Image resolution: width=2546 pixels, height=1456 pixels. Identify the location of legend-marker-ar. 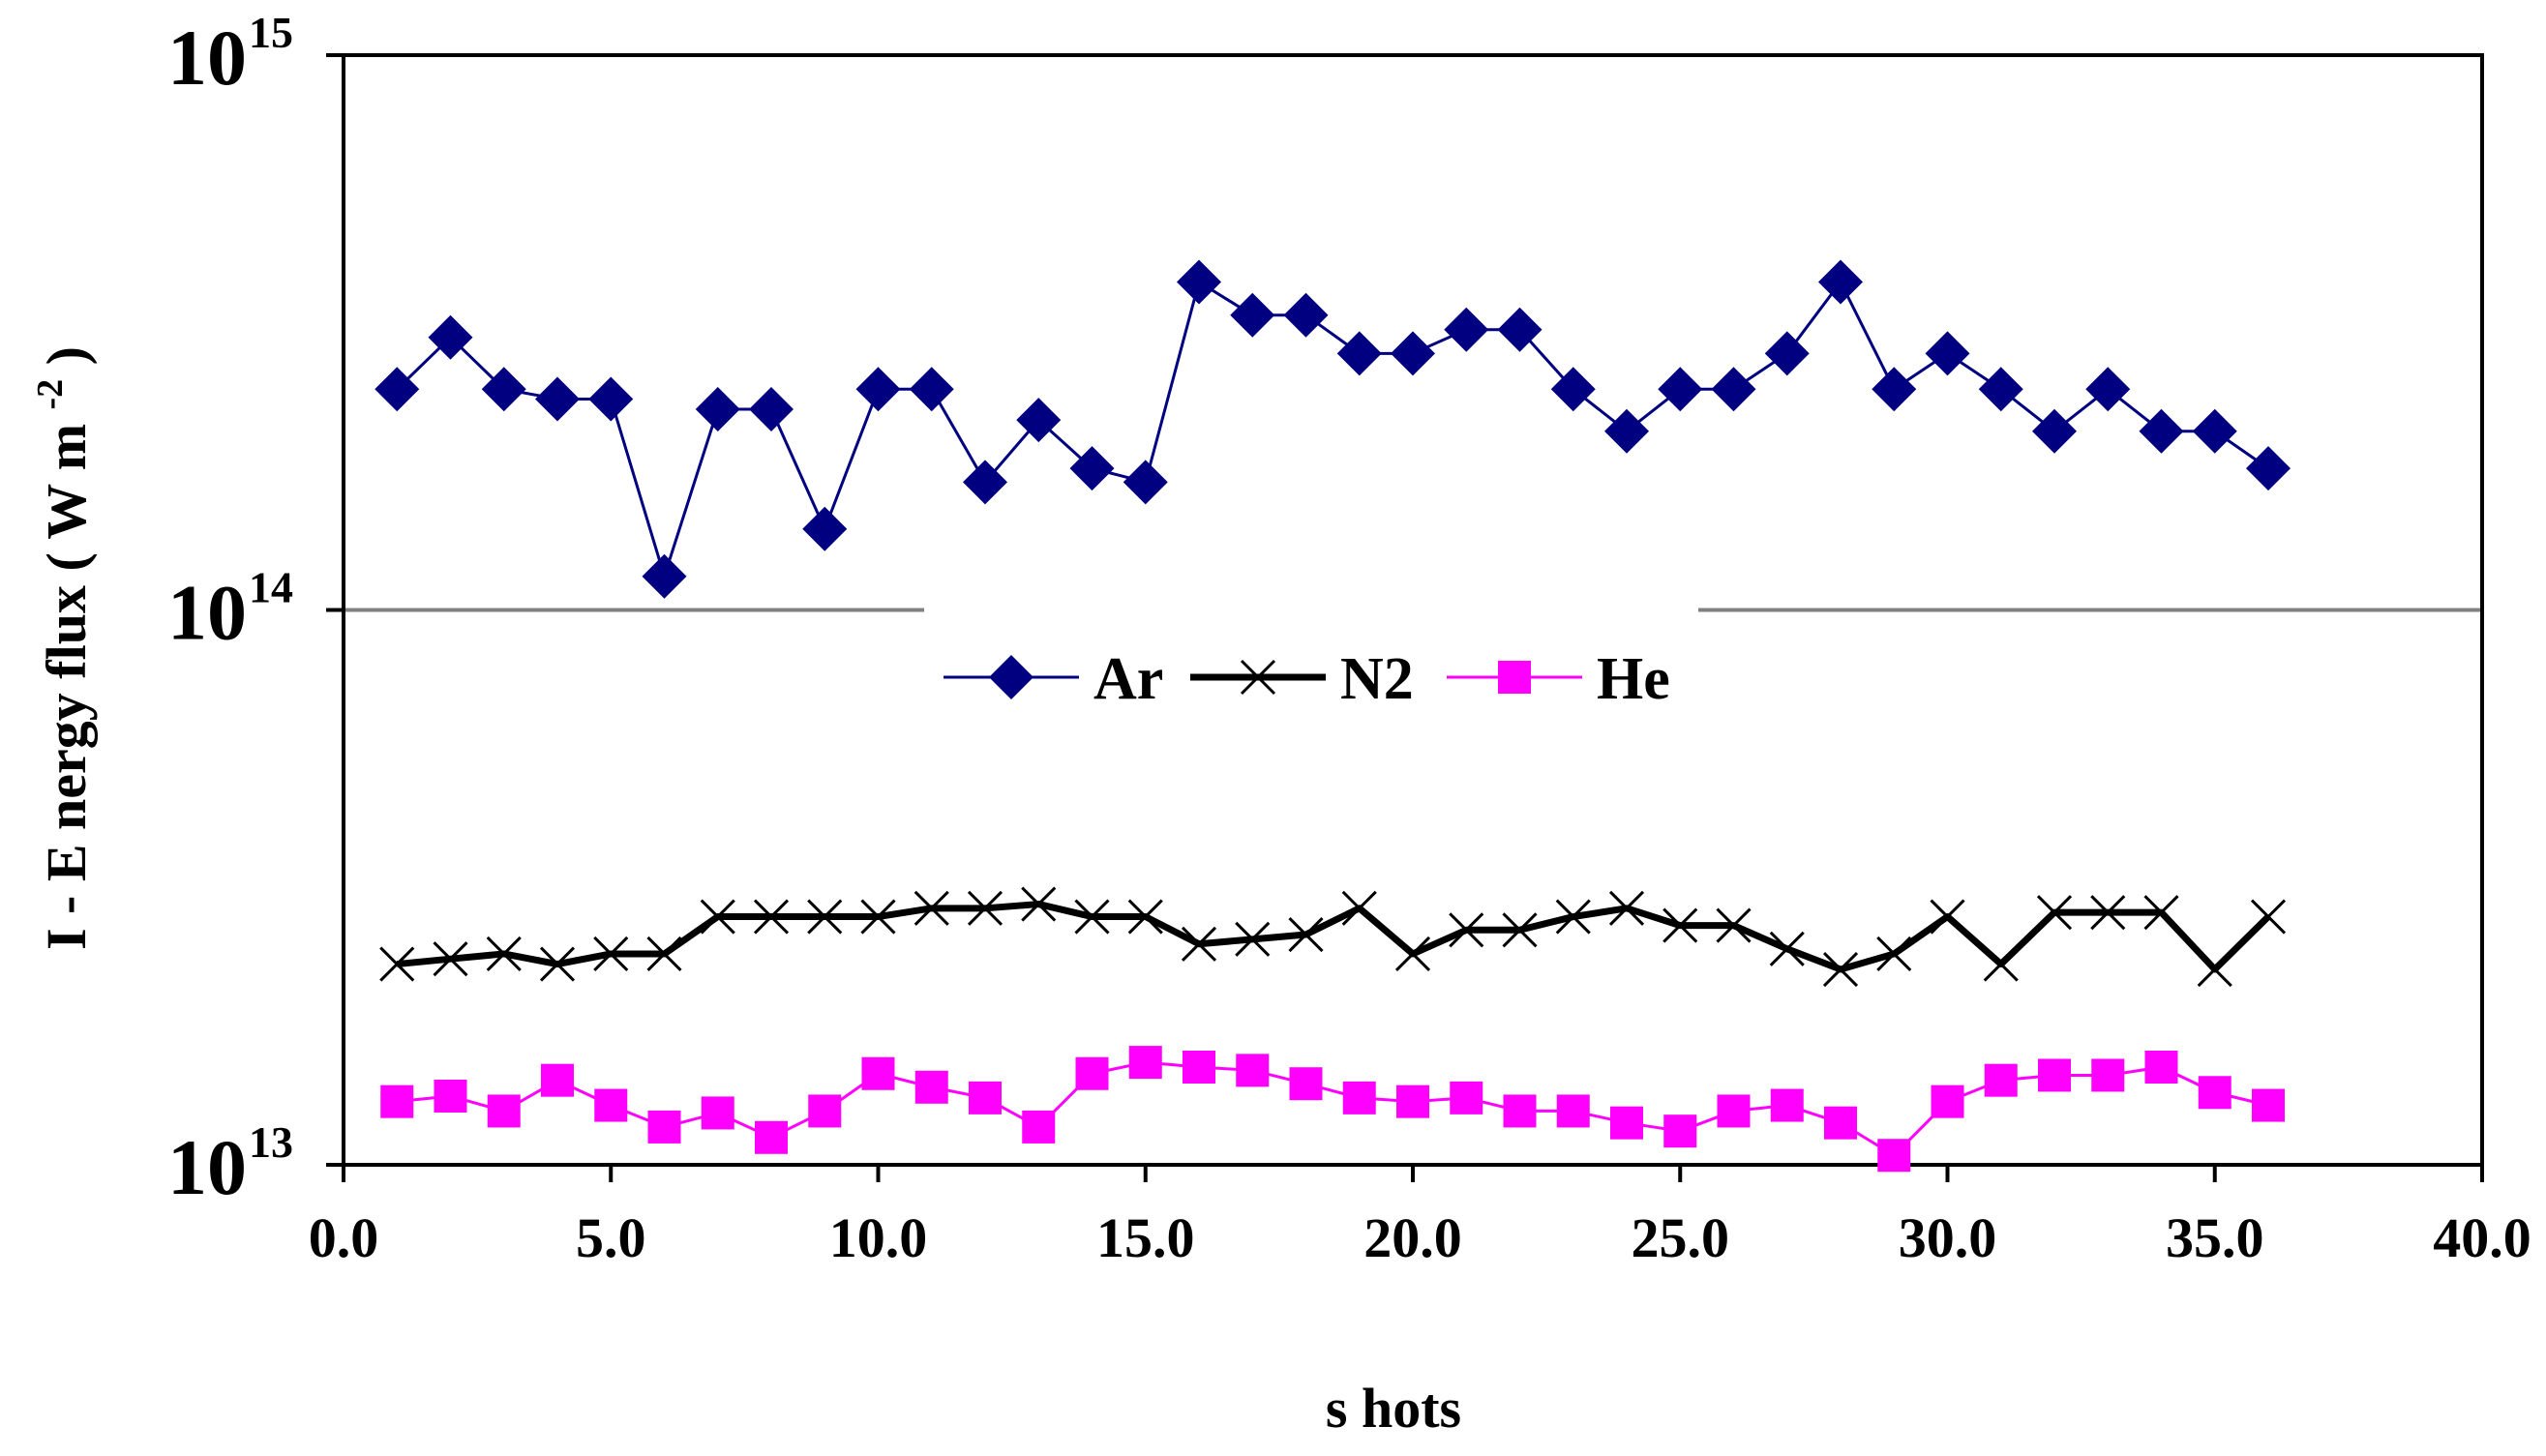
(1011, 677).